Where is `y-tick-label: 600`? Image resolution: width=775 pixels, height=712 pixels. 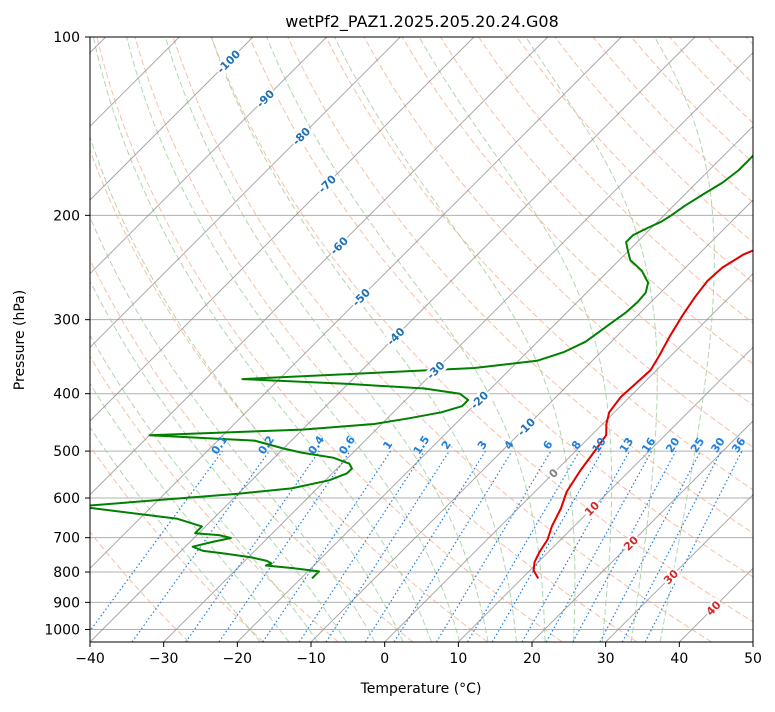 y-tick-label: 600 is located at coordinates (66, 499).